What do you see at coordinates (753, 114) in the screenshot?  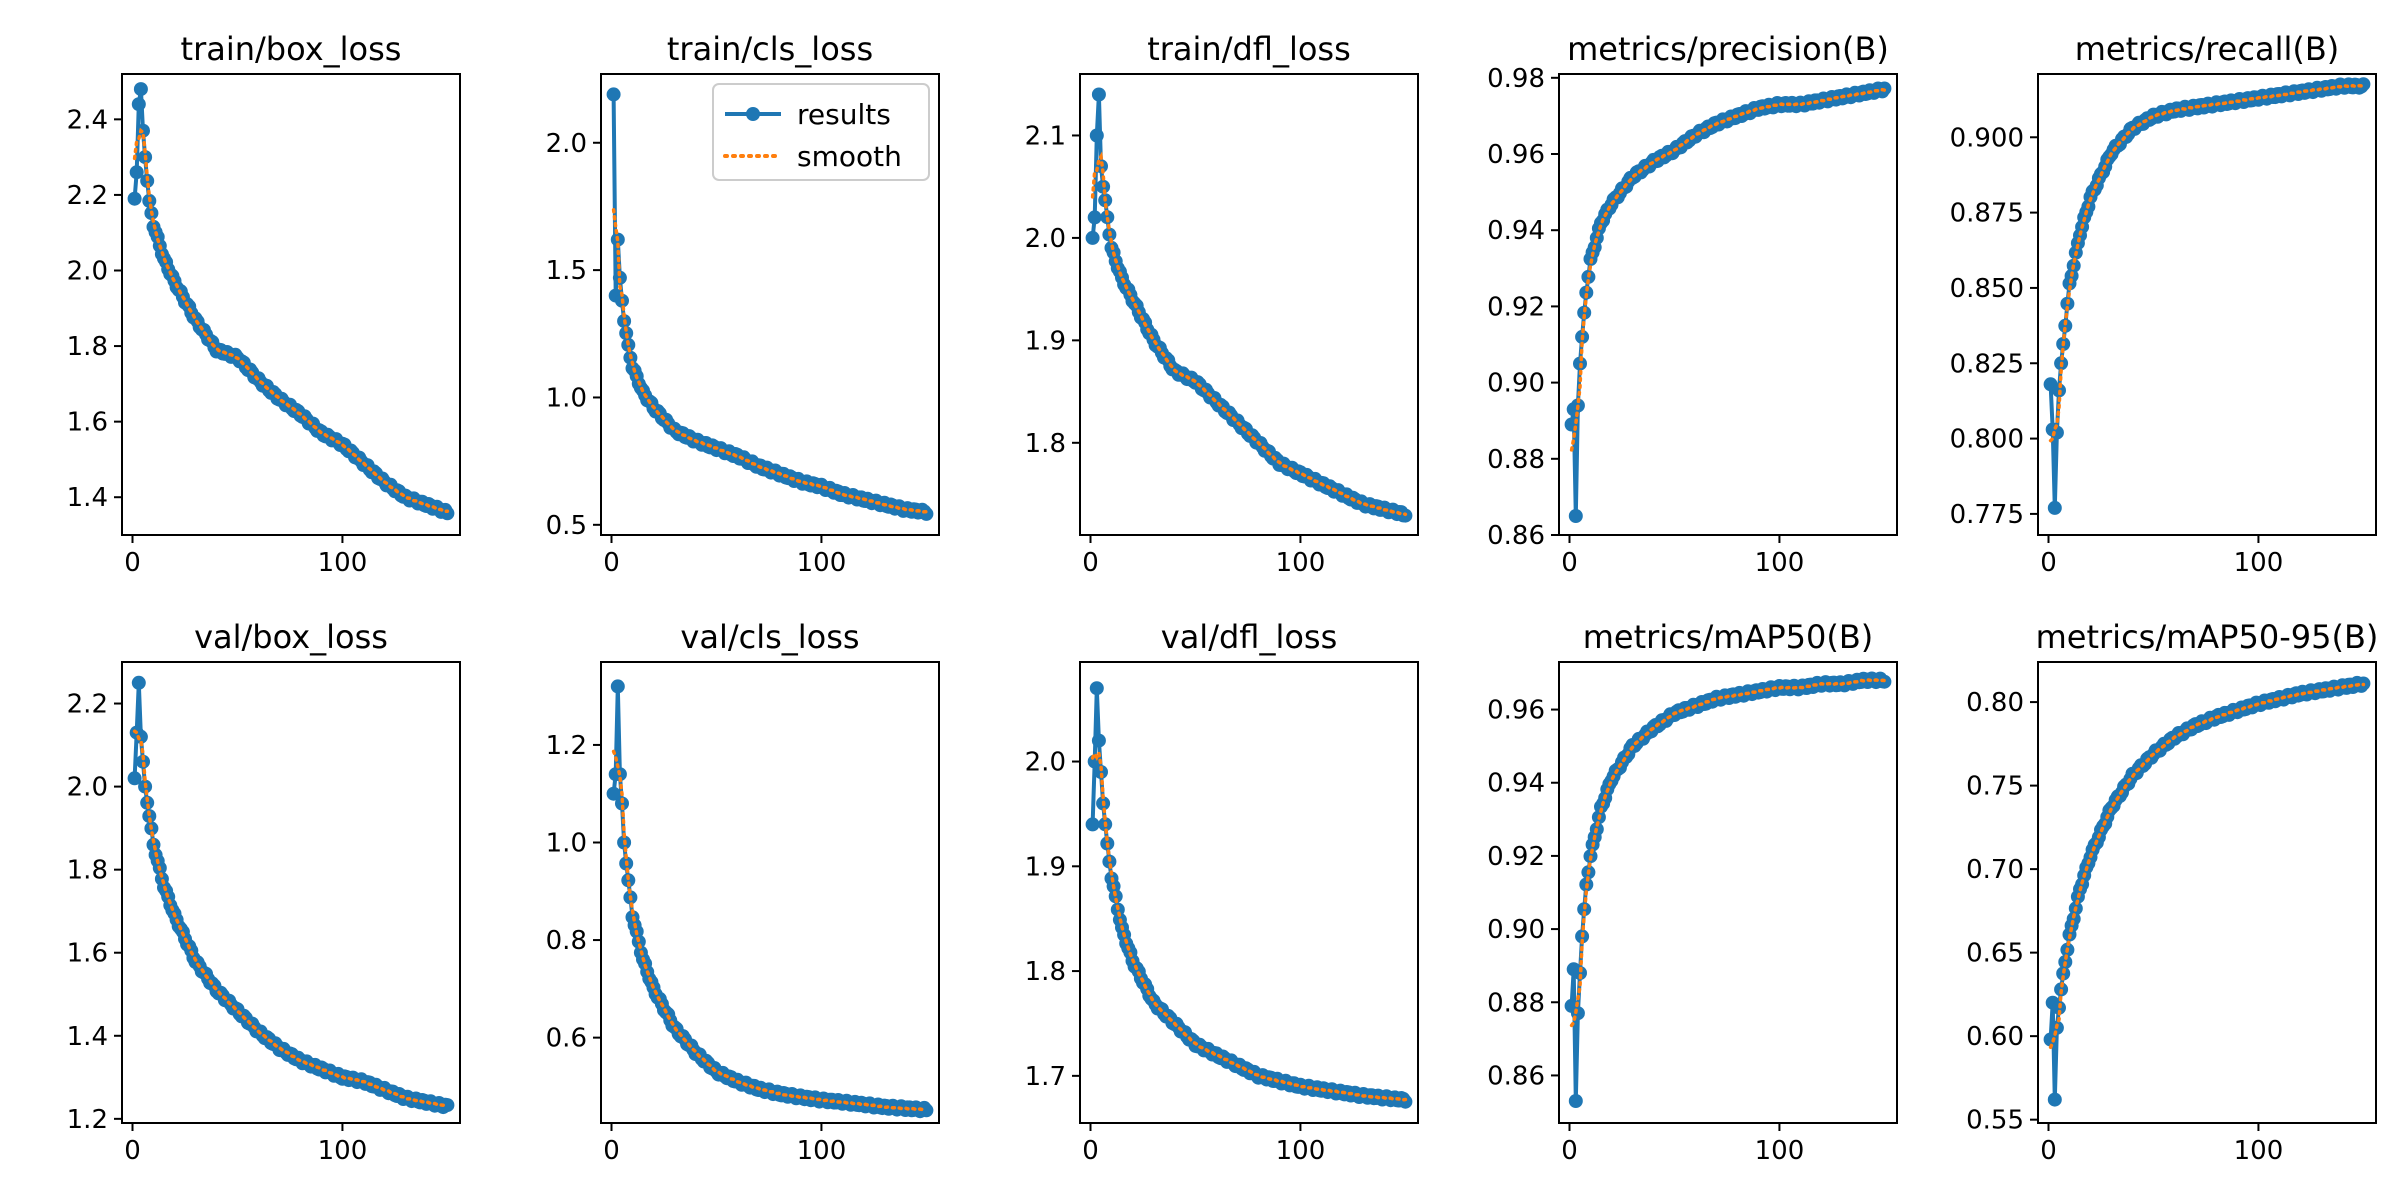 I see `legend-results-marker` at bounding box center [753, 114].